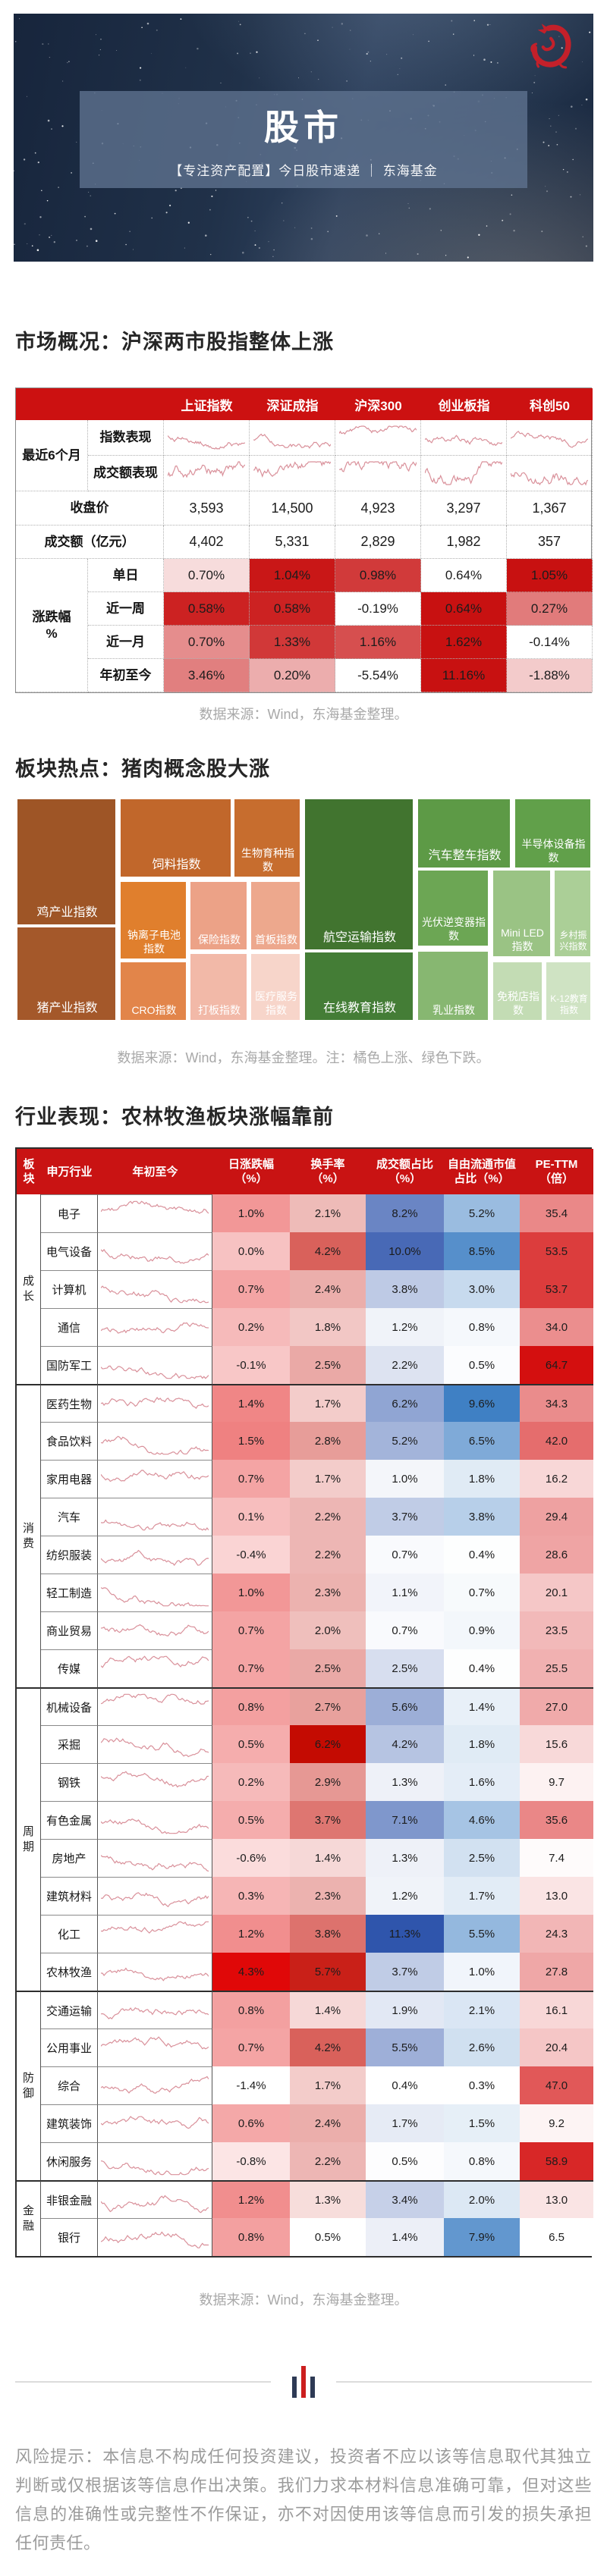 This screenshot has width=607, height=2576. Describe the element at coordinates (303, 139) in the screenshot. I see `hero-title-box: 股市 【专注资产配置】今日股市速递 ｜ 东海基金` at that location.